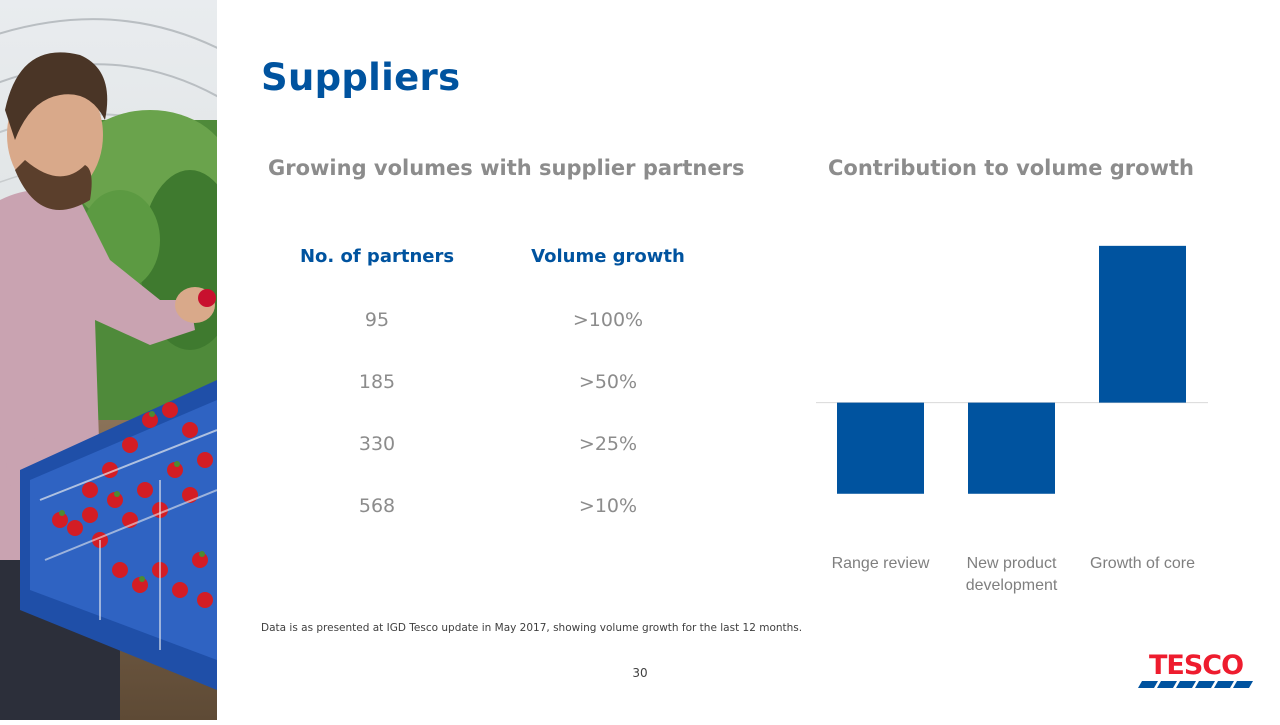 The image size is (1280, 725). I want to click on tesco-logo: TESCO, so click(1196, 671).